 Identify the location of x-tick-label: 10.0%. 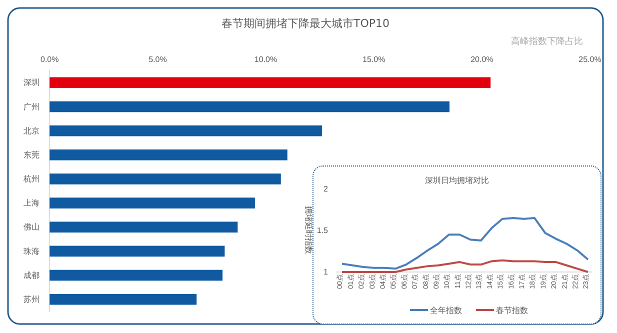
(266, 59).